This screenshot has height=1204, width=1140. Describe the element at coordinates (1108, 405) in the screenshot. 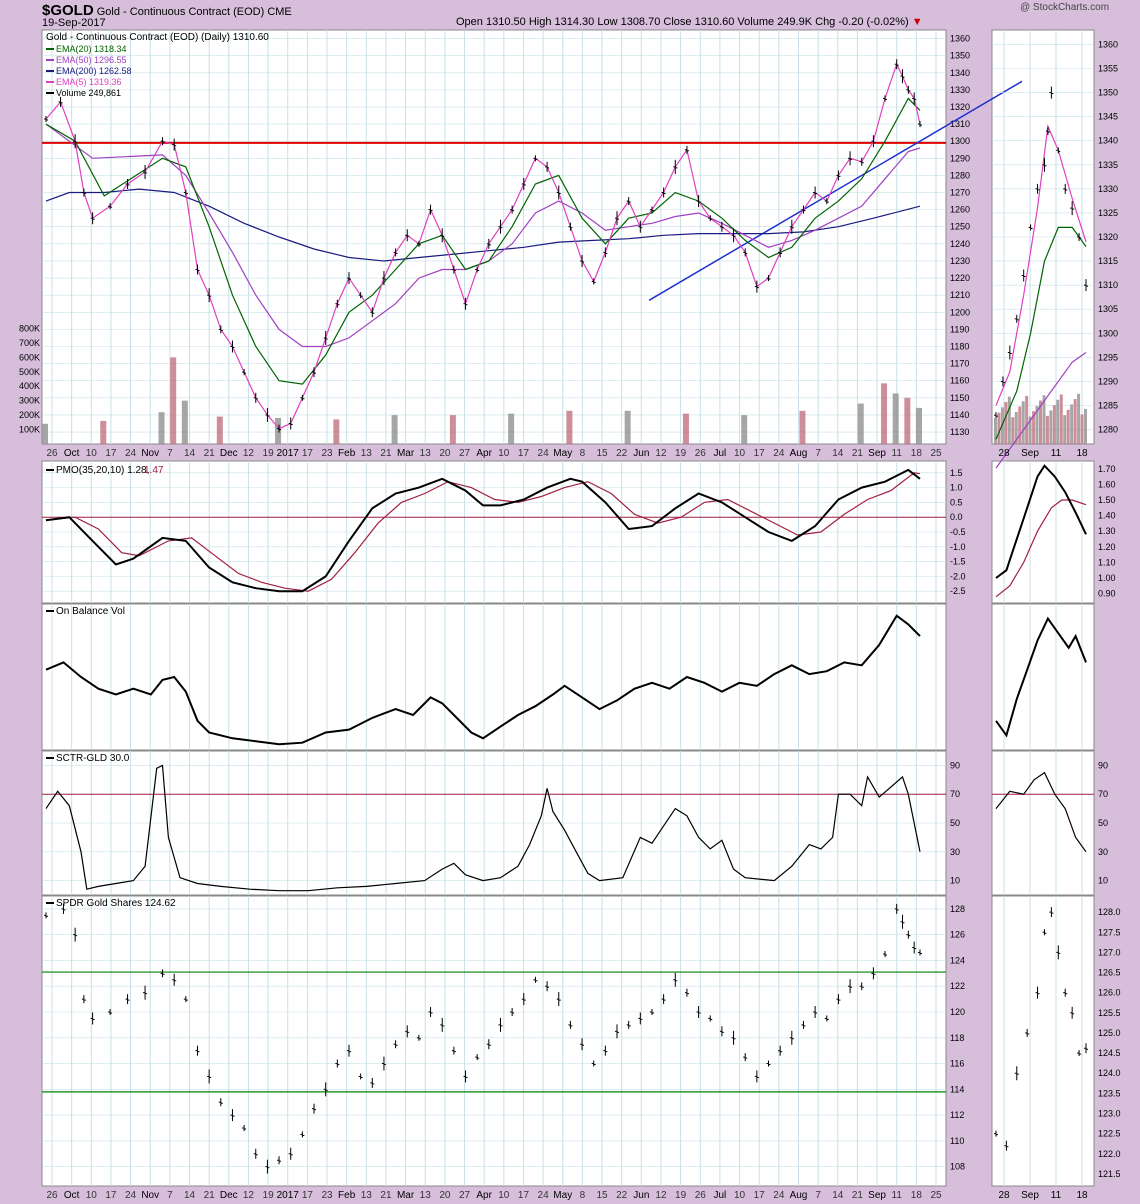

I see `zoom-price-axis-tick: 1285` at that location.